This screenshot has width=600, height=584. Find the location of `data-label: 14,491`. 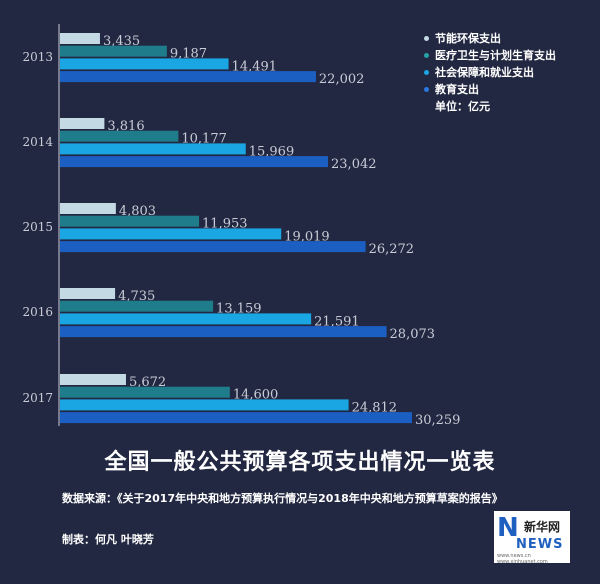

data-label: 14,491 is located at coordinates (255, 66).